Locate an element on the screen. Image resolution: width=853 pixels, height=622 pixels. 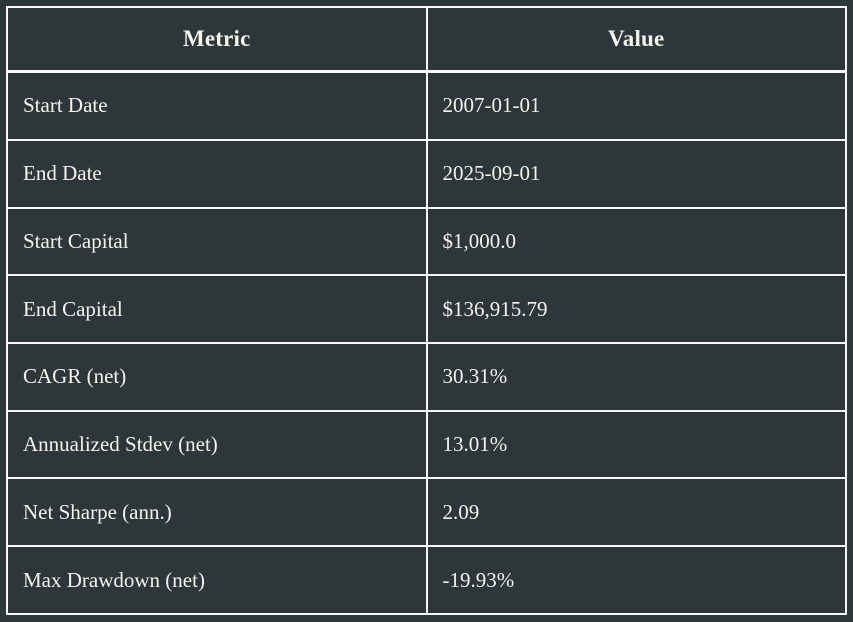
table-row: End Capital $136,915.79 is located at coordinates (426, 309).